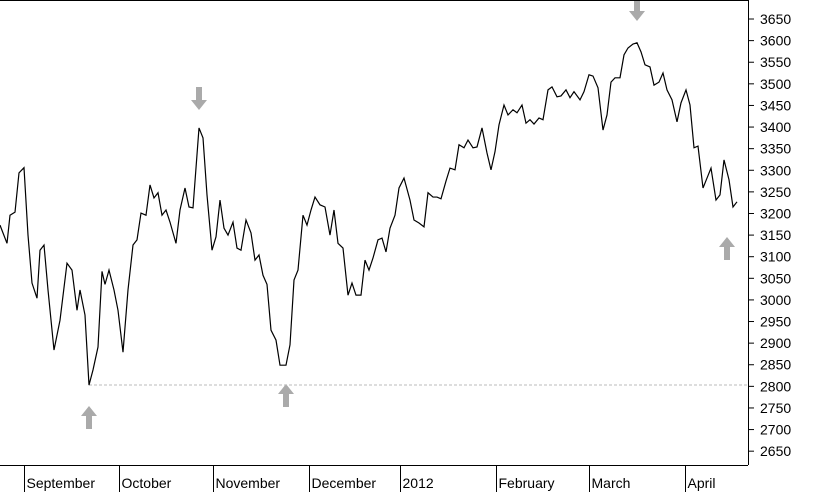  Describe the element at coordinates (775, 322) in the screenshot. I see `y-tick-label: 2950` at that location.